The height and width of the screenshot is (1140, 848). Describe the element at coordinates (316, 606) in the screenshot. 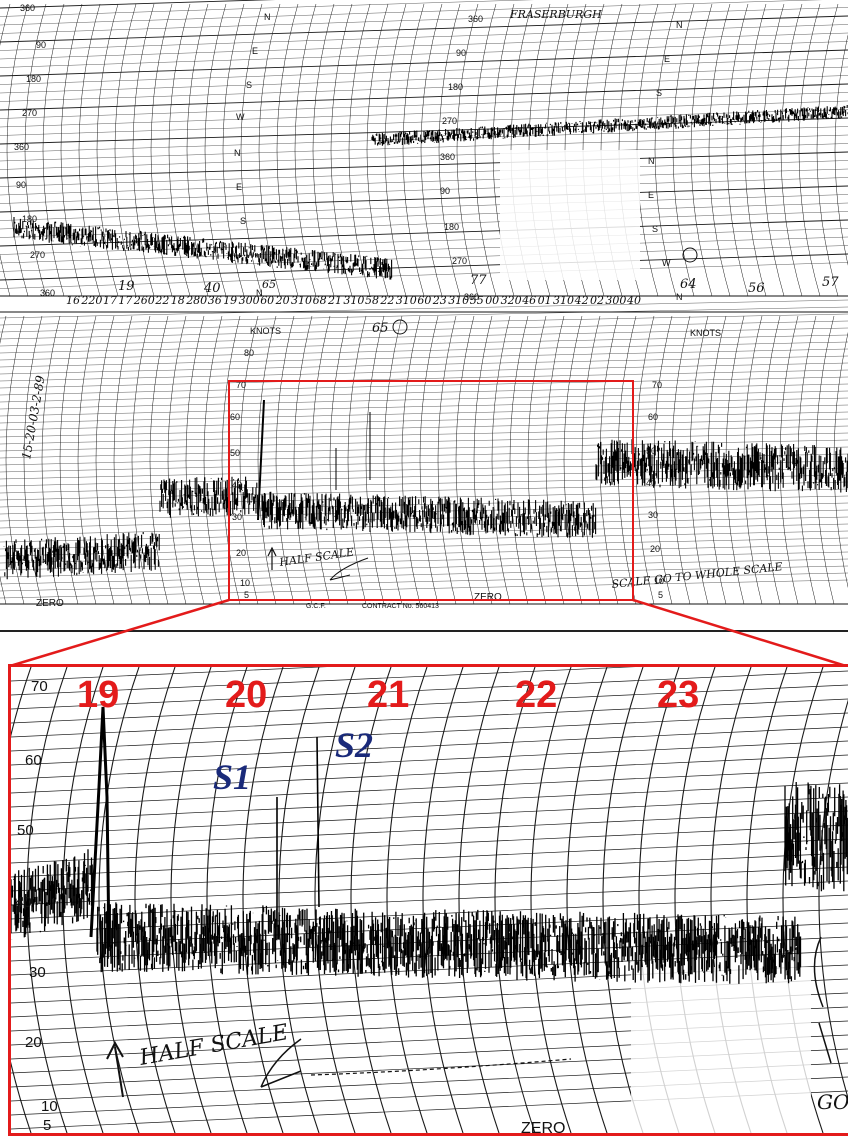

I see `footer-maker: G.C.F.` at that location.